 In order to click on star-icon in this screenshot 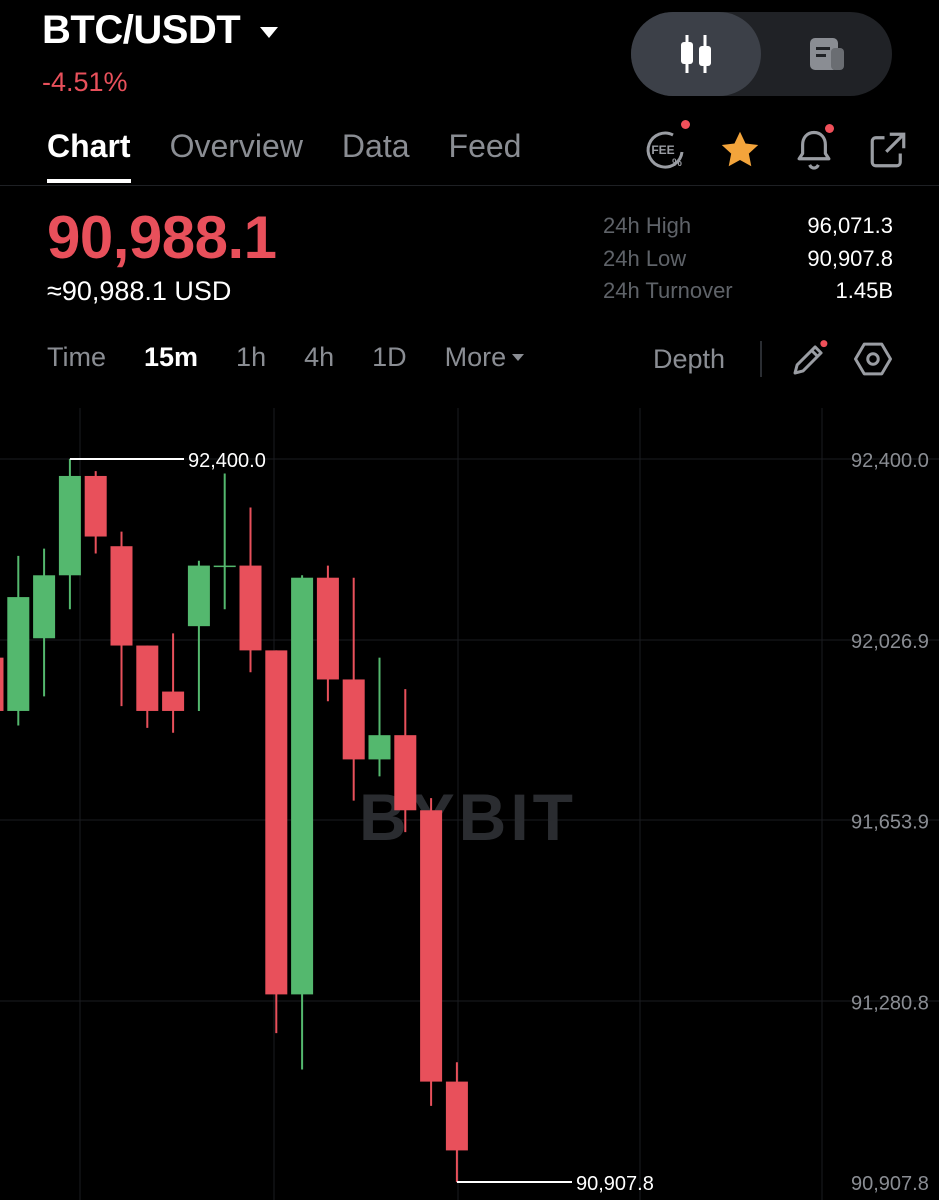, I will do `click(740, 149)`.